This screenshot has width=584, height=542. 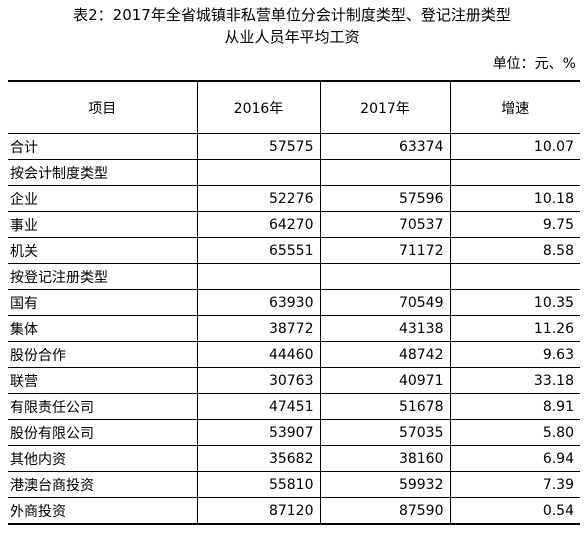 What do you see at coordinates (102, 172) in the screenshot?
I see `row-name-cell: 按会计制度类型` at bounding box center [102, 172].